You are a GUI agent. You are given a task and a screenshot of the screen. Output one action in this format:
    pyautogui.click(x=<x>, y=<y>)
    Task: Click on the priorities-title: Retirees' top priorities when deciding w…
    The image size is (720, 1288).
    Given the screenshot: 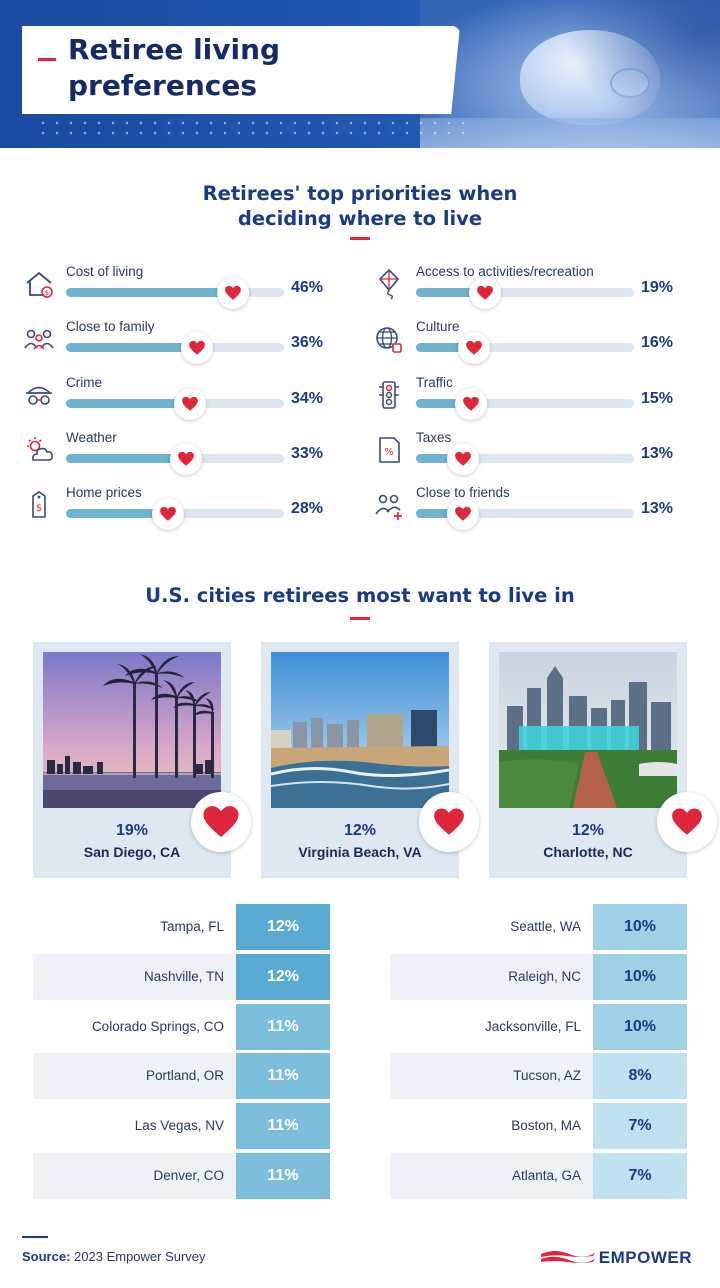 What is the action you would take?
    pyautogui.click(x=360, y=206)
    